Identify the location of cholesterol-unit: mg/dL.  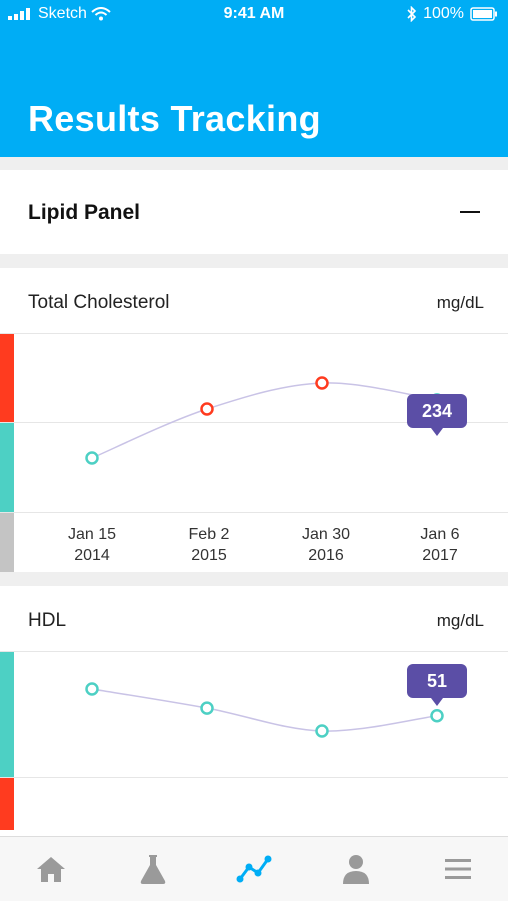
(460, 302).